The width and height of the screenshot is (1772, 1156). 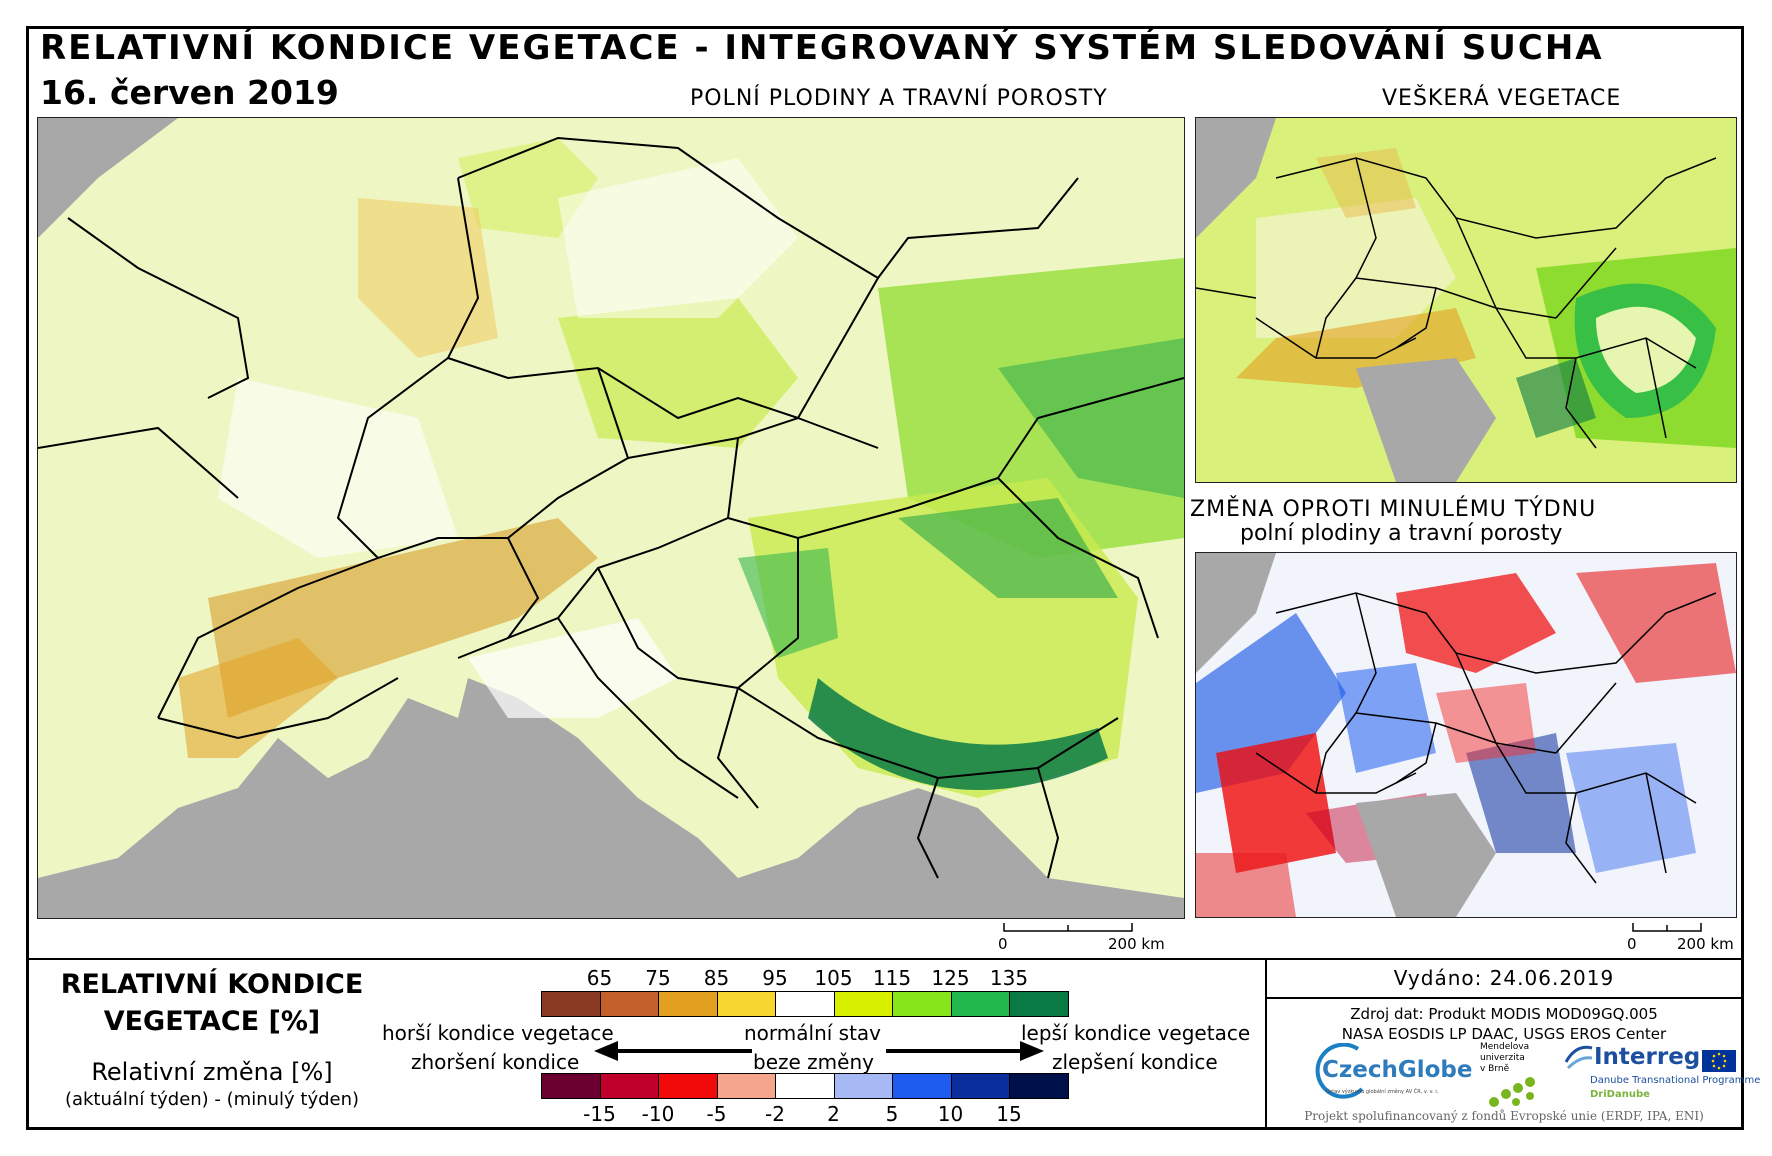 I want to click on mendelu-line2: univerzita, so click(x=1502, y=1058).